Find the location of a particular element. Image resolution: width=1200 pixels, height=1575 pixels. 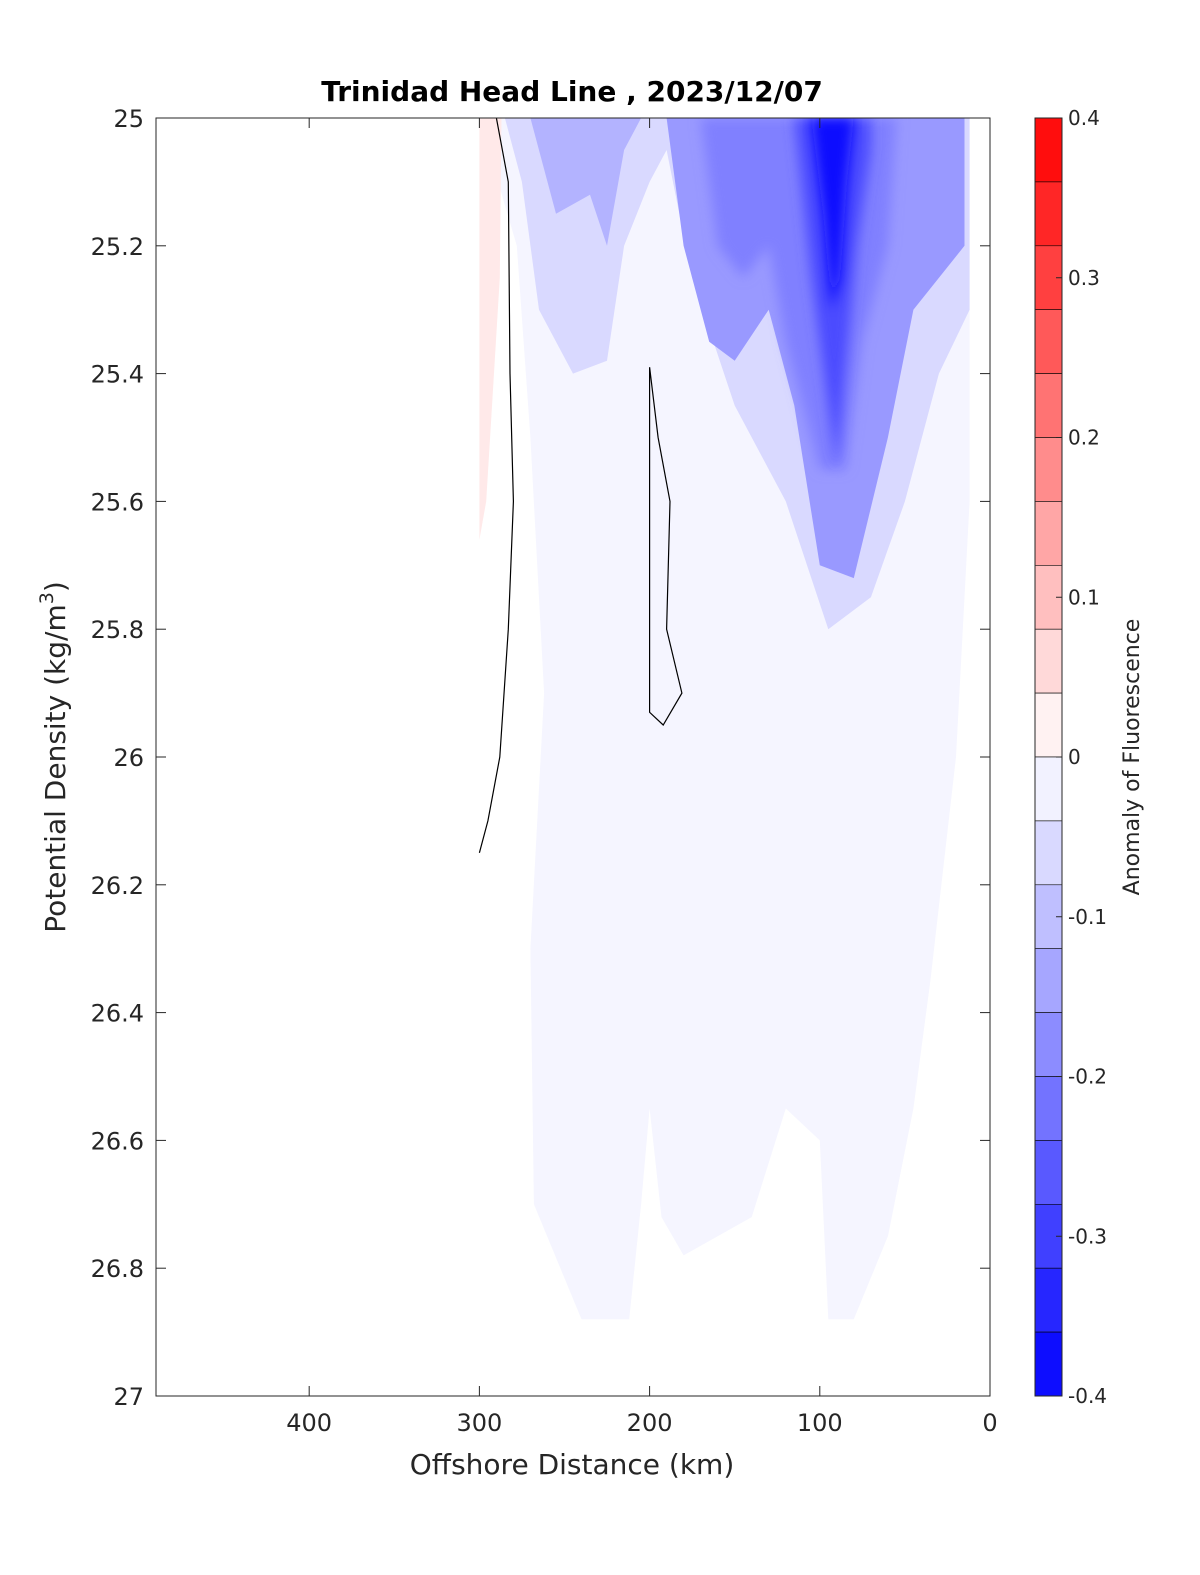

y-axis-title-close: ) is located at coordinates (55, 586).